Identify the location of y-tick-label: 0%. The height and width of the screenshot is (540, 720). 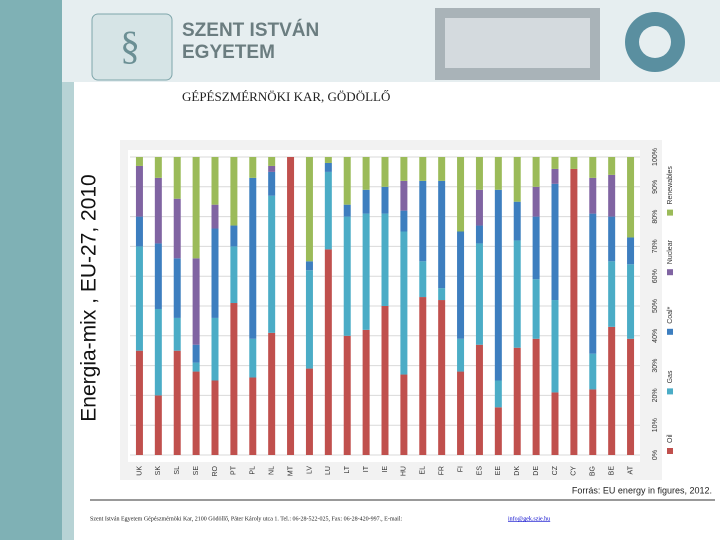
(655, 455).